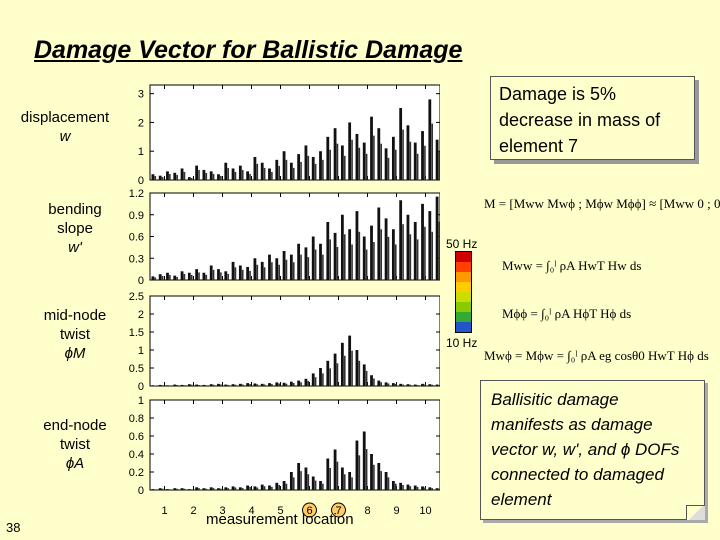  Describe the element at coordinates (463, 292) in the screenshot. I see `frequency-colorbar` at that location.